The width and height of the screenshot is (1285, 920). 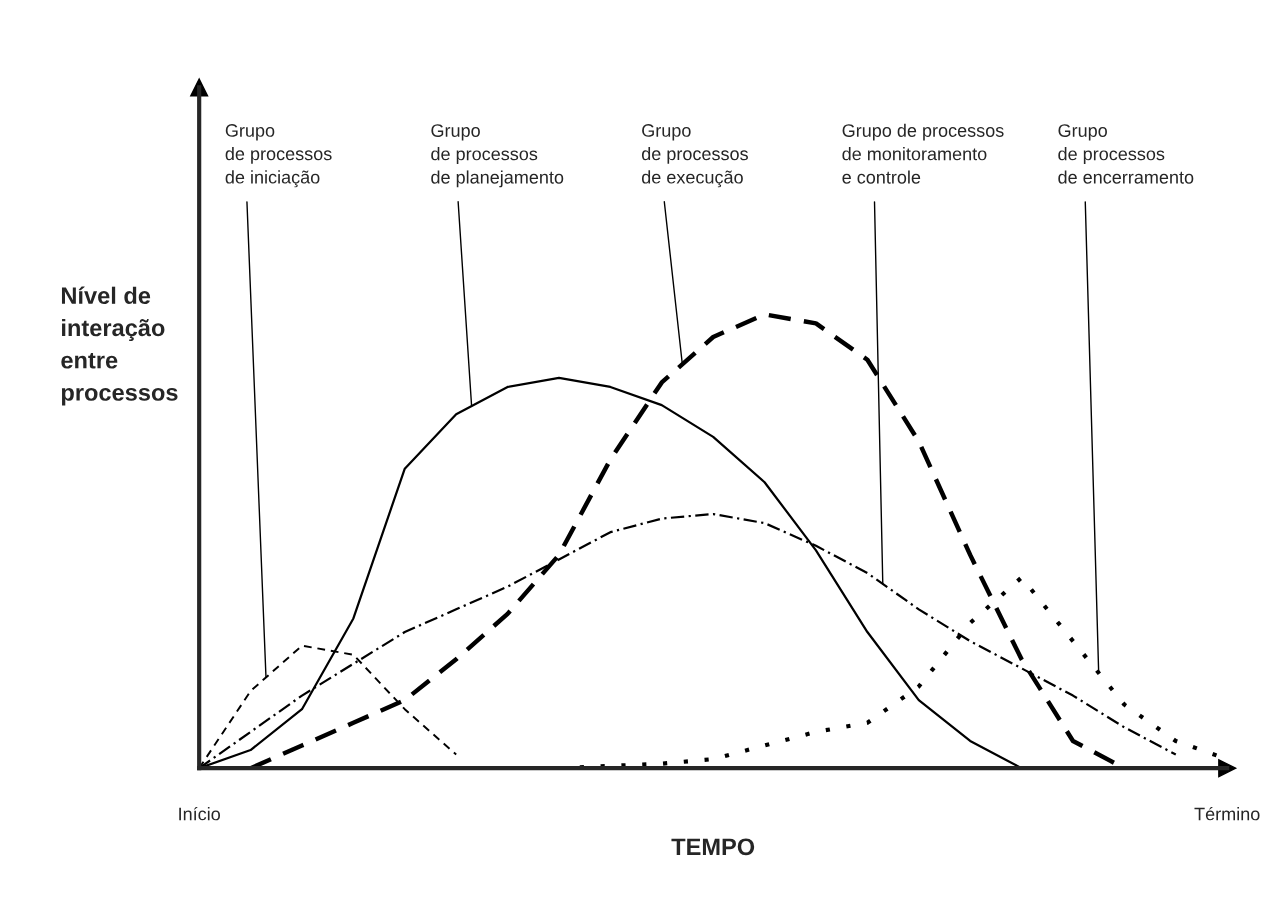 What do you see at coordinates (1126, 154) in the screenshot?
I see `text: Grupo de processos de encerramento` at bounding box center [1126, 154].